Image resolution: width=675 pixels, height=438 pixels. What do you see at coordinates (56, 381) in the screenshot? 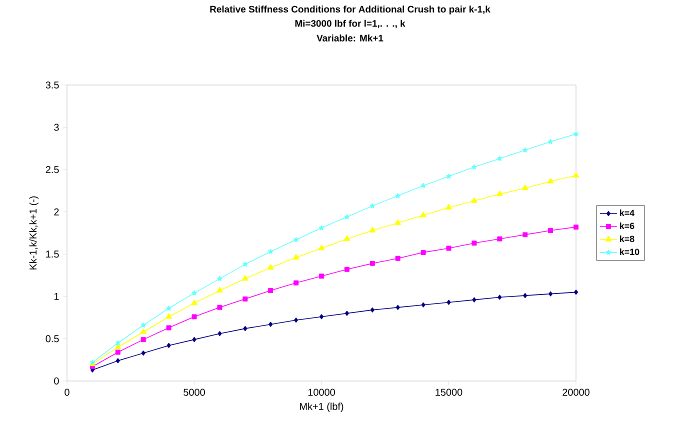
I see `y-tick-label: 0` at bounding box center [56, 381].